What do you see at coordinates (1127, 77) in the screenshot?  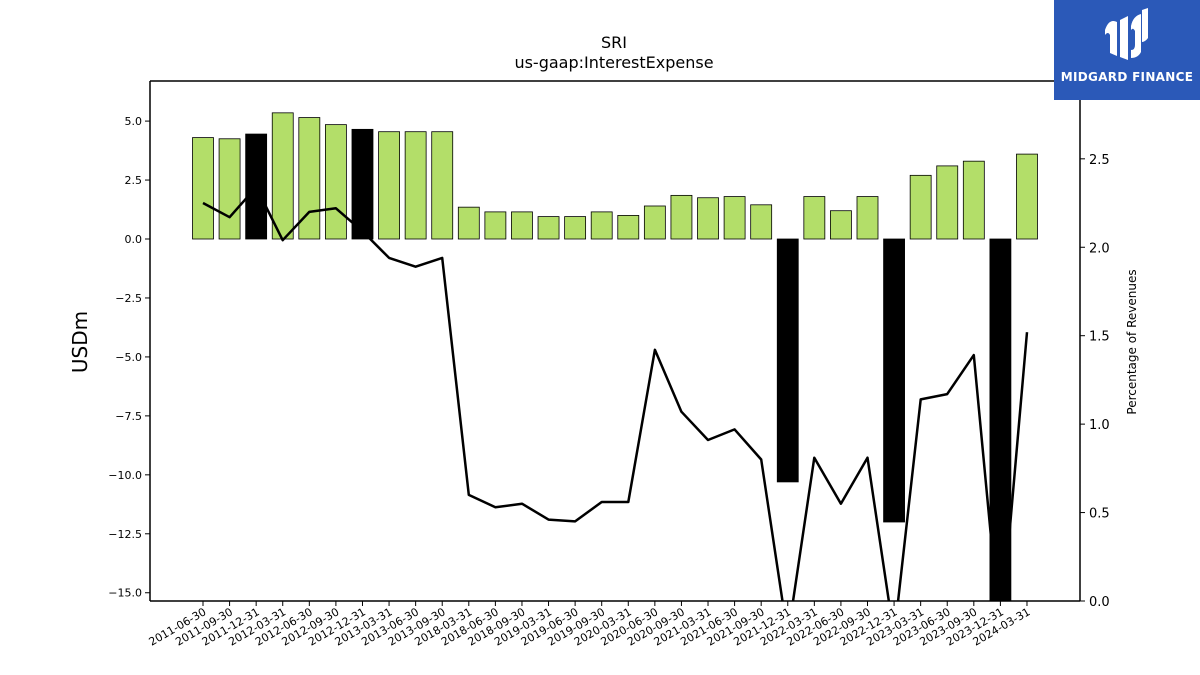 I see `logo-text: MIDGARD FINANCE` at bounding box center [1127, 77].